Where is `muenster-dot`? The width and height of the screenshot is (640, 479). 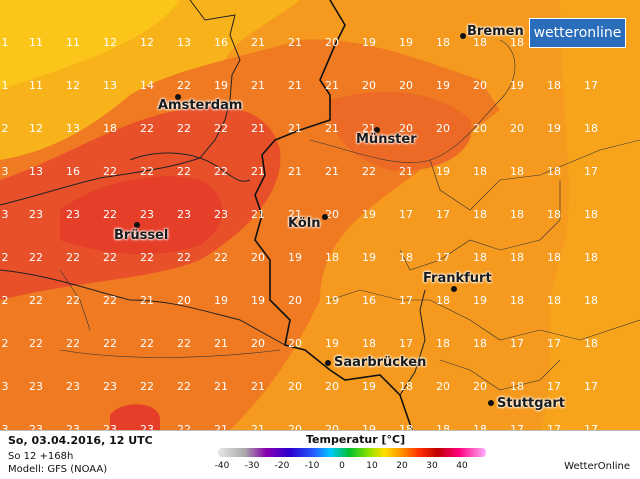 muenster-dot is located at coordinates (377, 130).